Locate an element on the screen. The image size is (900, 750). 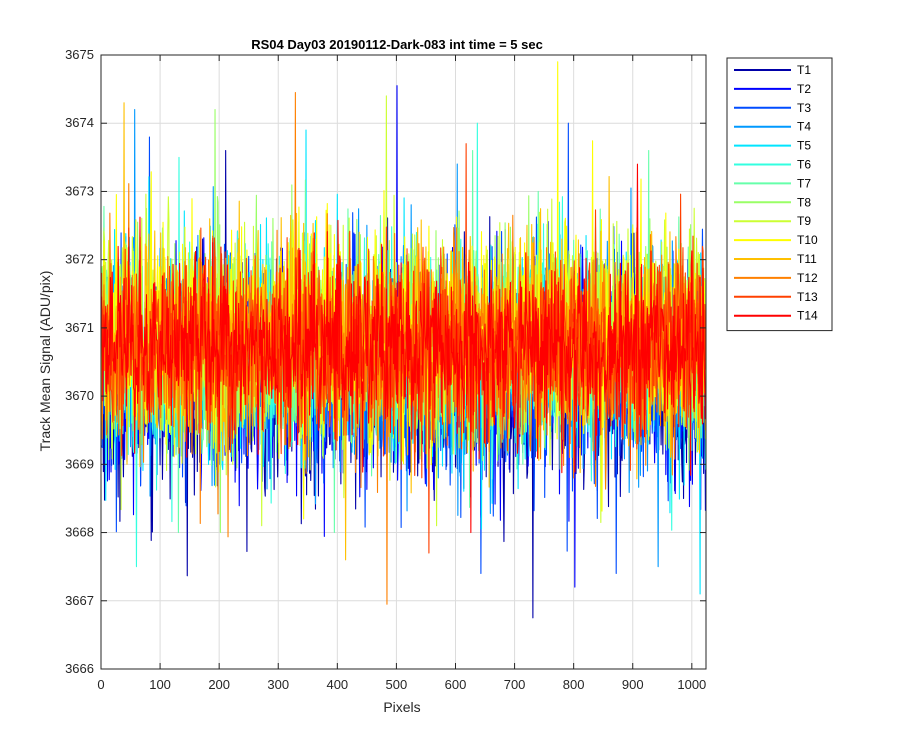
y-tick-label: 3671 is located at coordinates (79, 327).